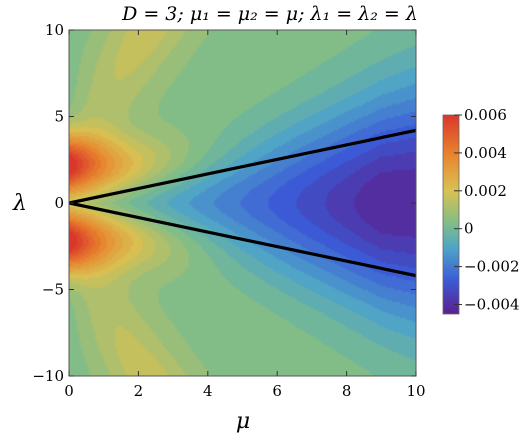 This screenshot has width=526, height=436. What do you see at coordinates (492, 305) in the screenshot?
I see `colorbar-tick-label: −0.004` at bounding box center [492, 305].